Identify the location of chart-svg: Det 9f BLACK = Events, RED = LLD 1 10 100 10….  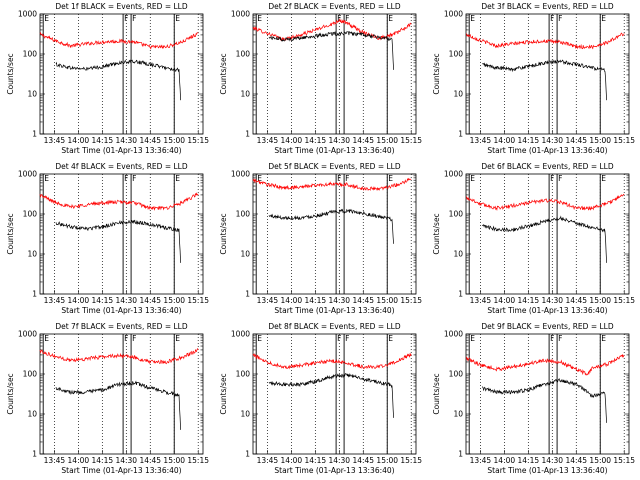
(533, 398).